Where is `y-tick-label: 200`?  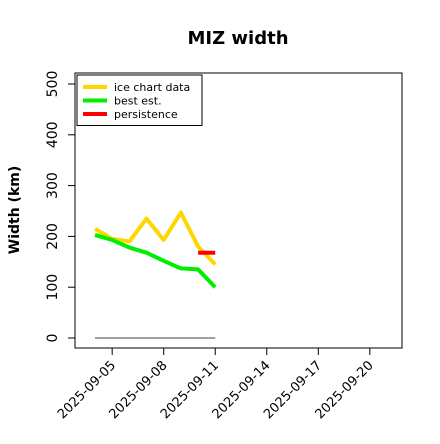 y-tick-label: 200 is located at coordinates (53, 236).